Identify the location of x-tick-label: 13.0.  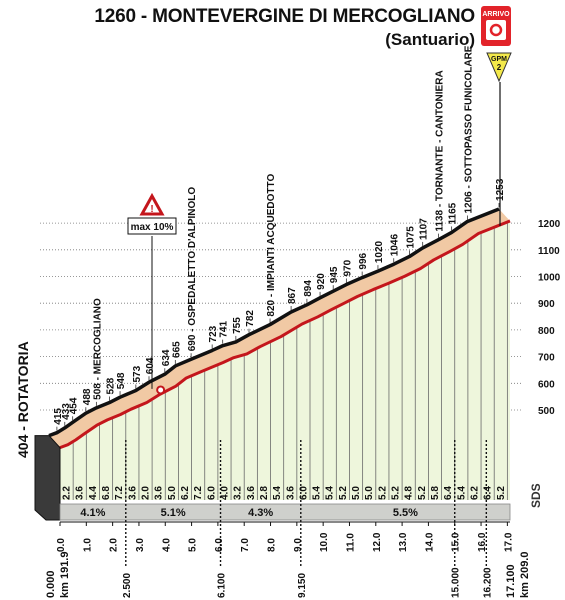
(403, 542).